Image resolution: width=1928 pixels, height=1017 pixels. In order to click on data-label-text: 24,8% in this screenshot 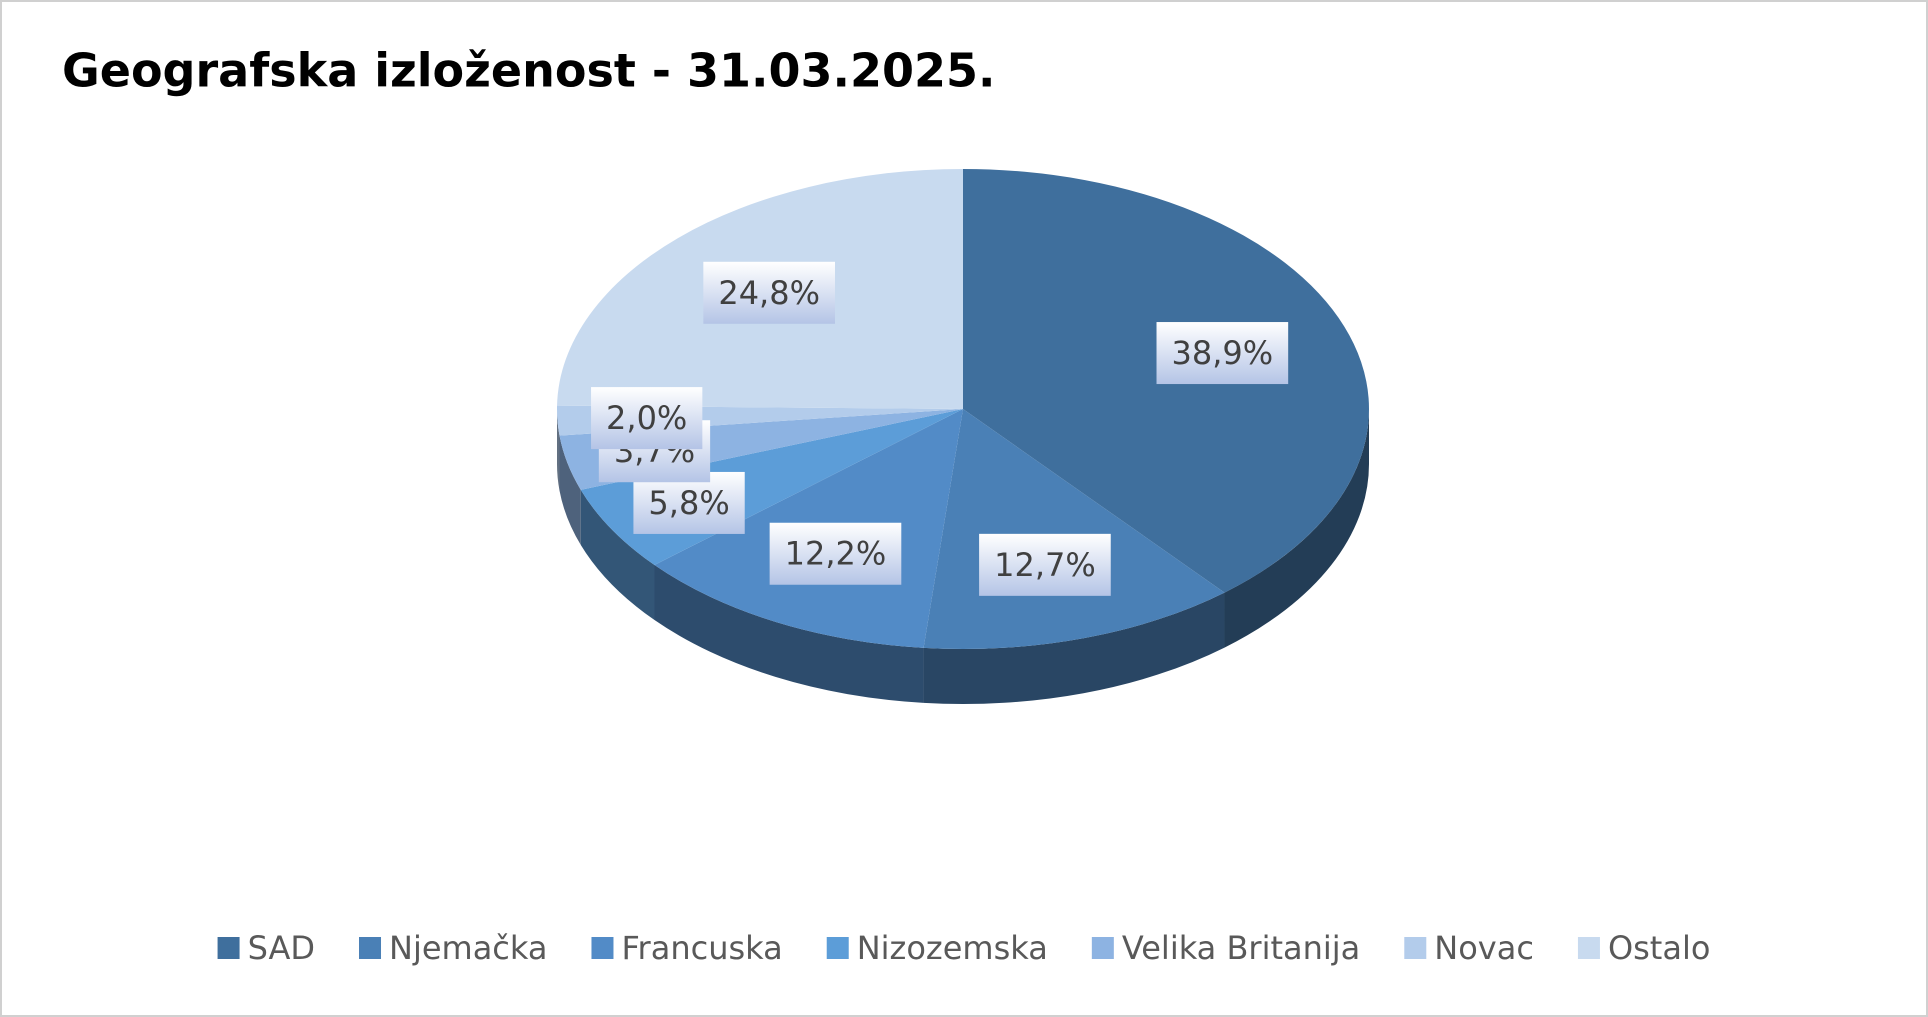, I will do `click(769, 293)`.